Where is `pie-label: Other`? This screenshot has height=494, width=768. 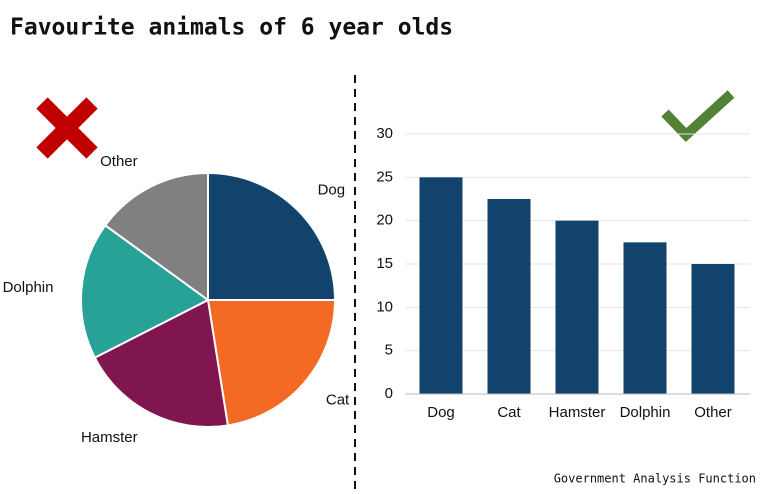 pie-label: Other is located at coordinates (119, 161).